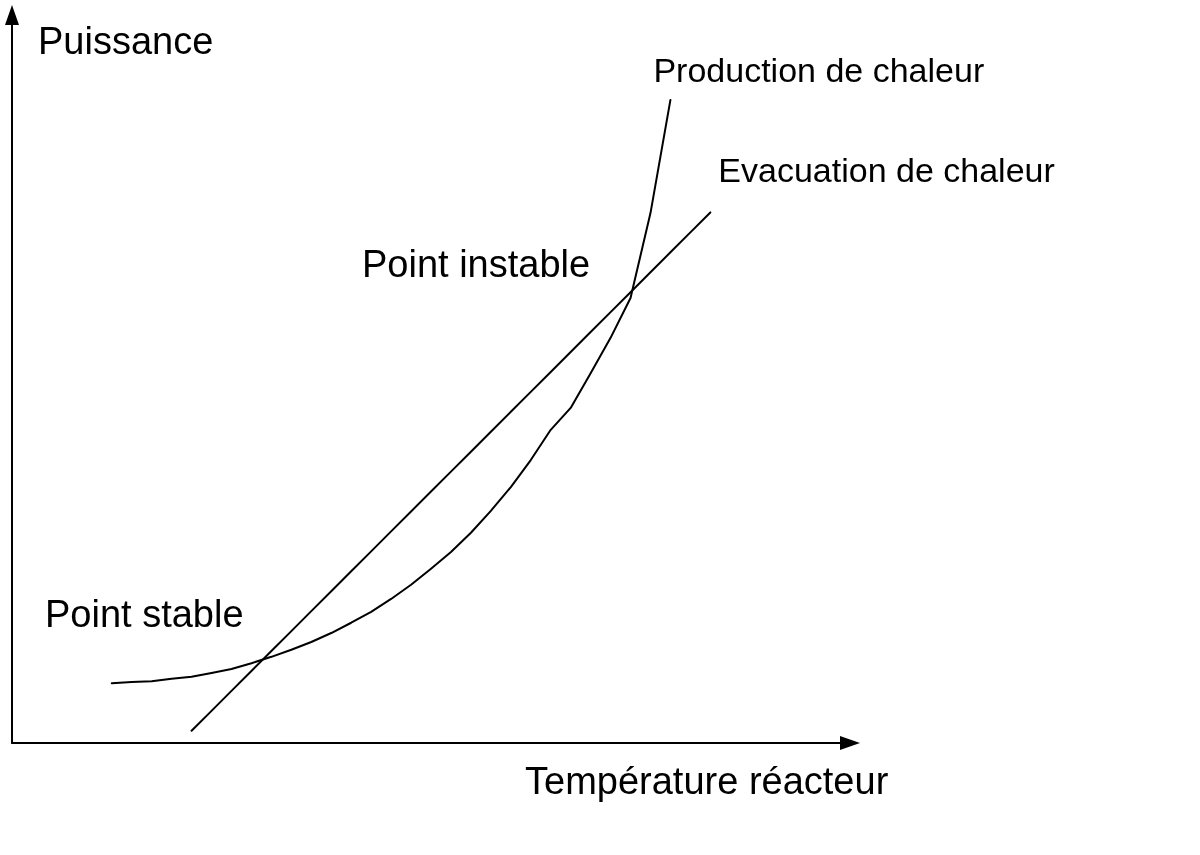 This screenshot has width=1200, height=855. What do you see at coordinates (144, 614) in the screenshot?
I see `annotation: Point stable` at bounding box center [144, 614].